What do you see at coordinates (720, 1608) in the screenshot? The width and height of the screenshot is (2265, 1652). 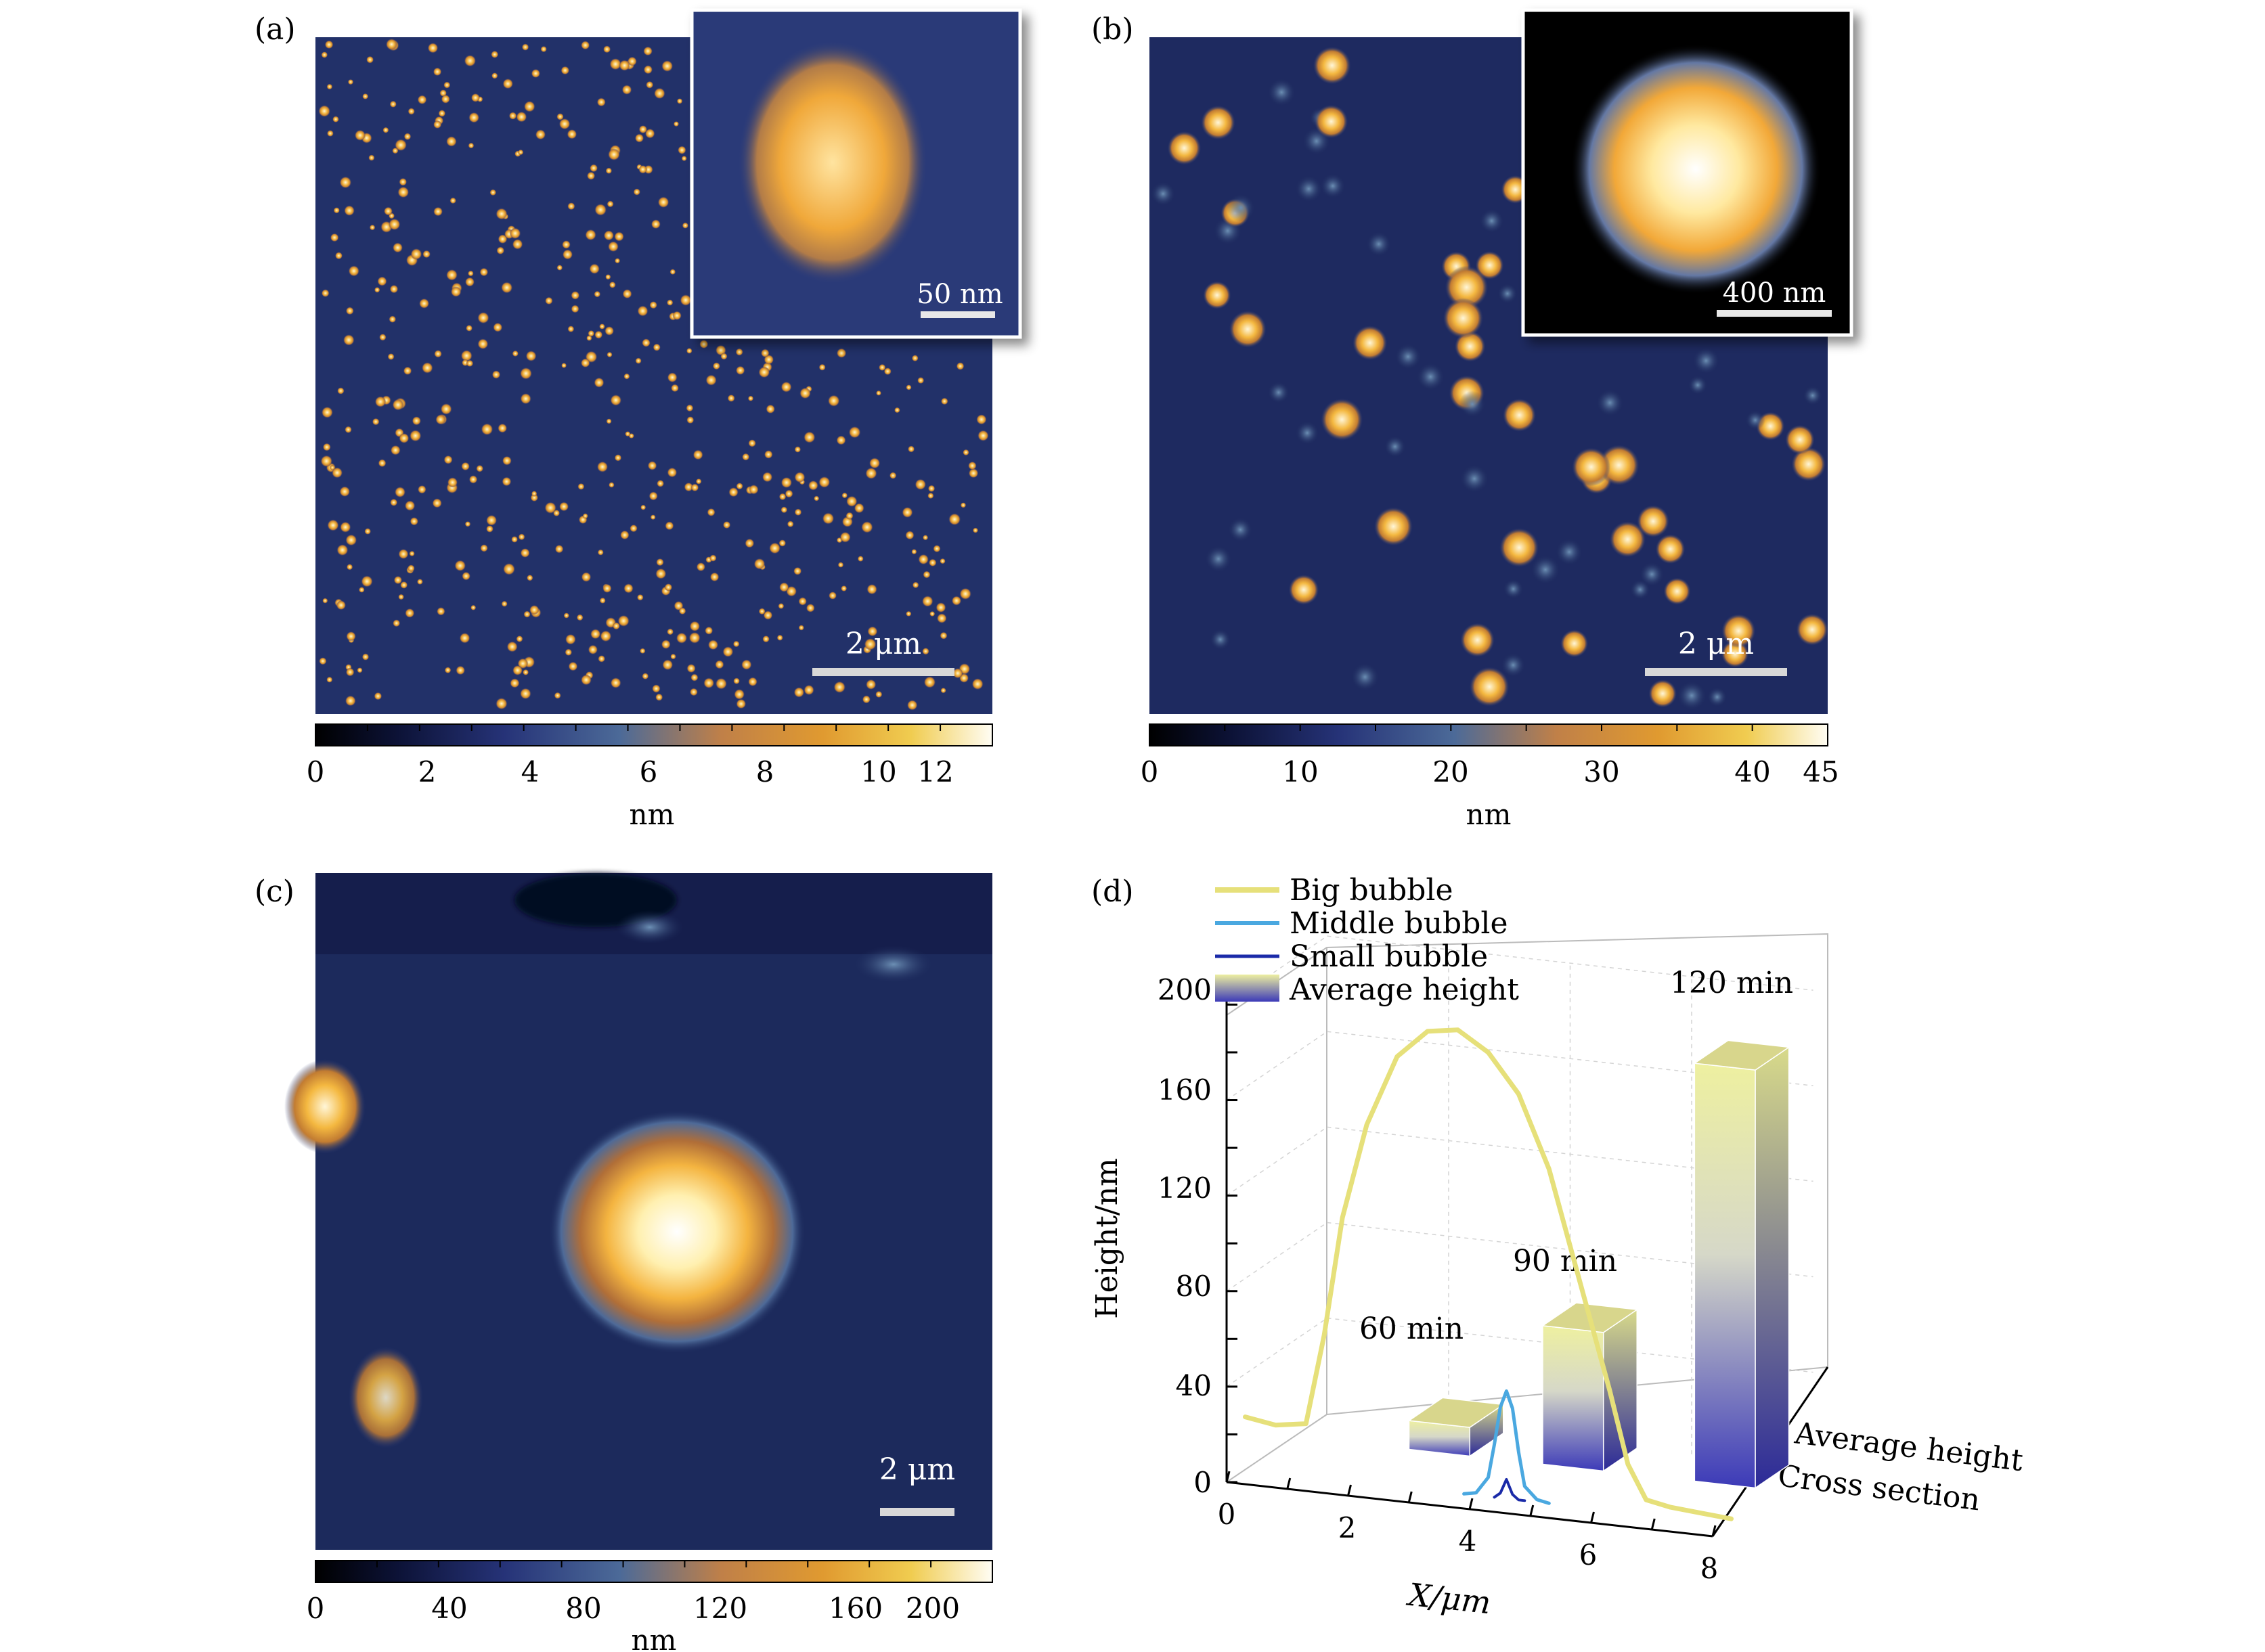 I see `panel-c-cb-tick-3: 120` at bounding box center [720, 1608].